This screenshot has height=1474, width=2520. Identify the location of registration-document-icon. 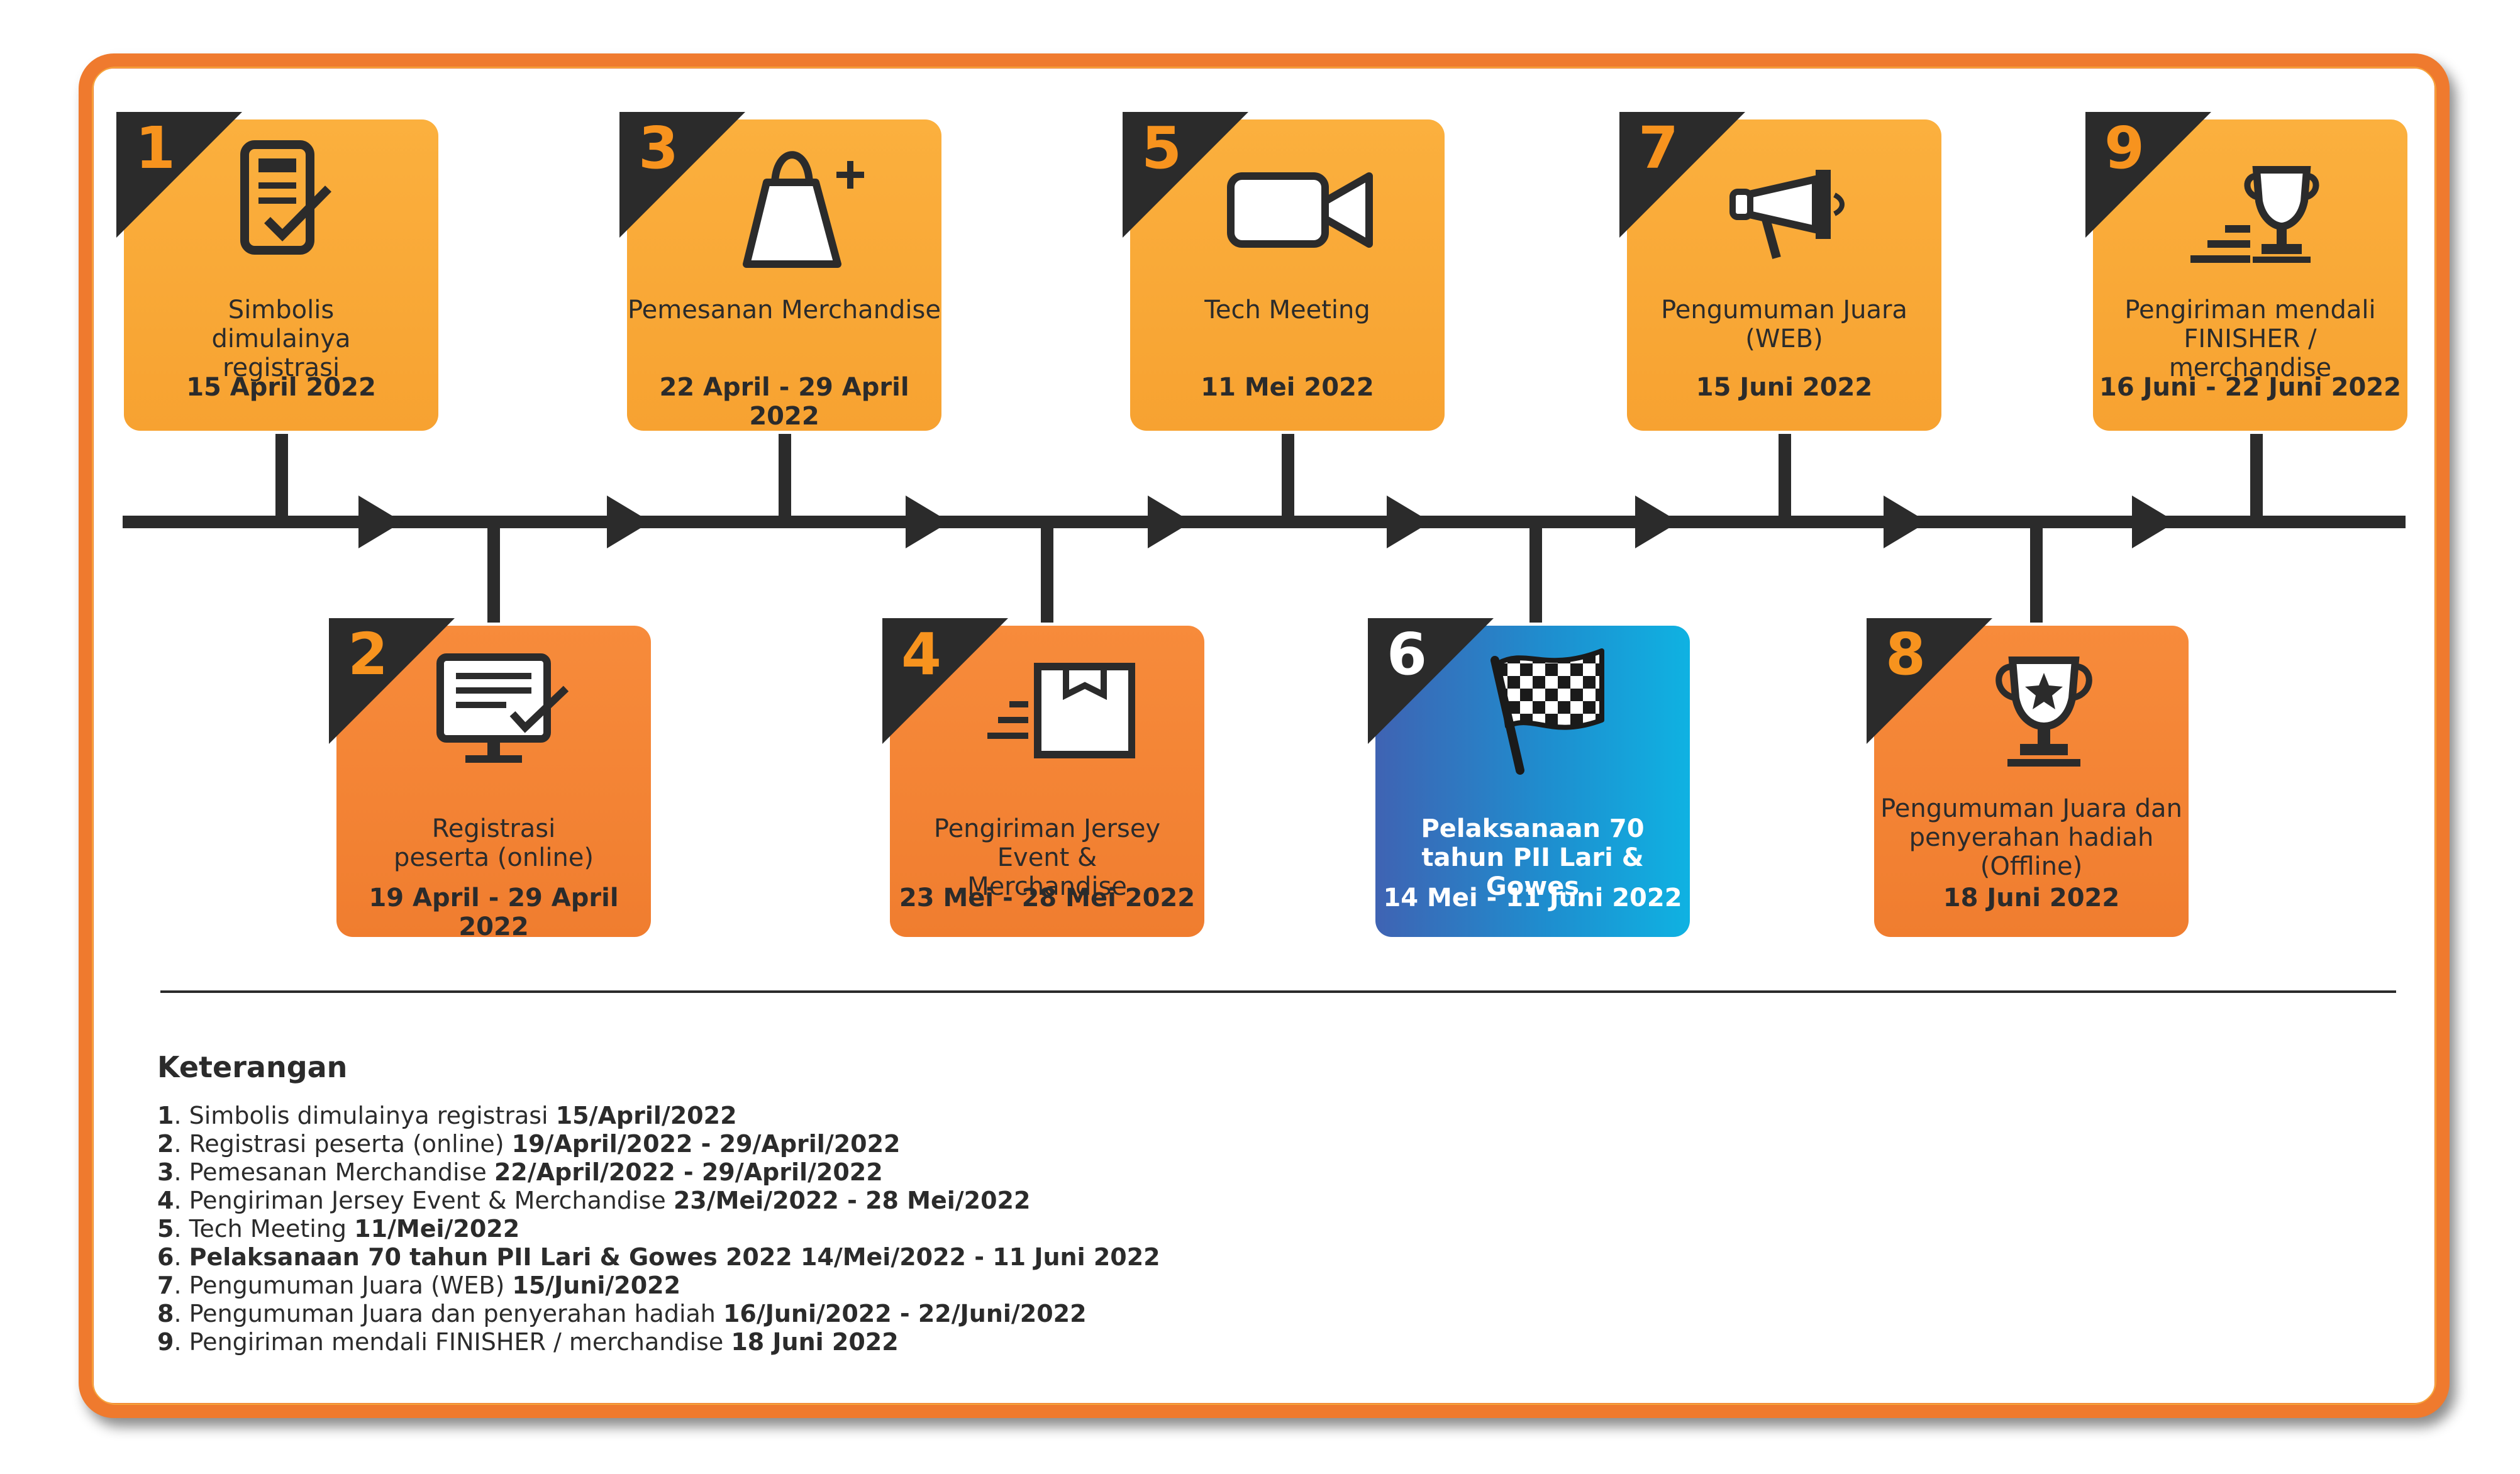
(285, 197).